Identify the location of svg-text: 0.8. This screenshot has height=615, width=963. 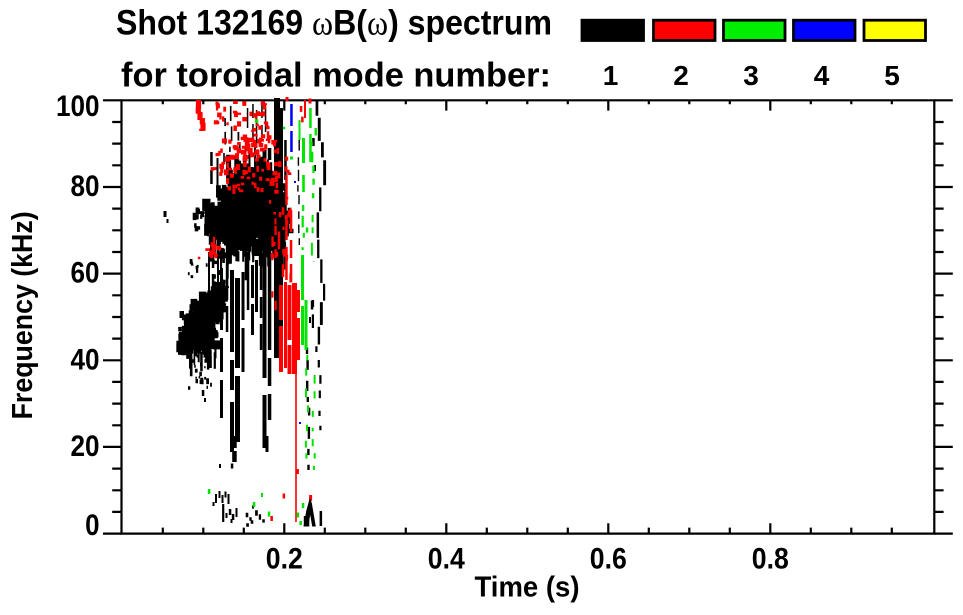
(770, 559).